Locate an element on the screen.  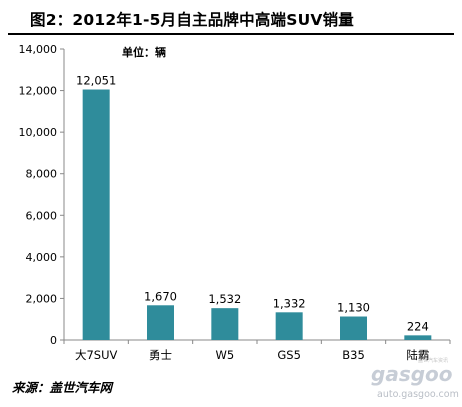
data-label: 1,130 is located at coordinates (353, 308).